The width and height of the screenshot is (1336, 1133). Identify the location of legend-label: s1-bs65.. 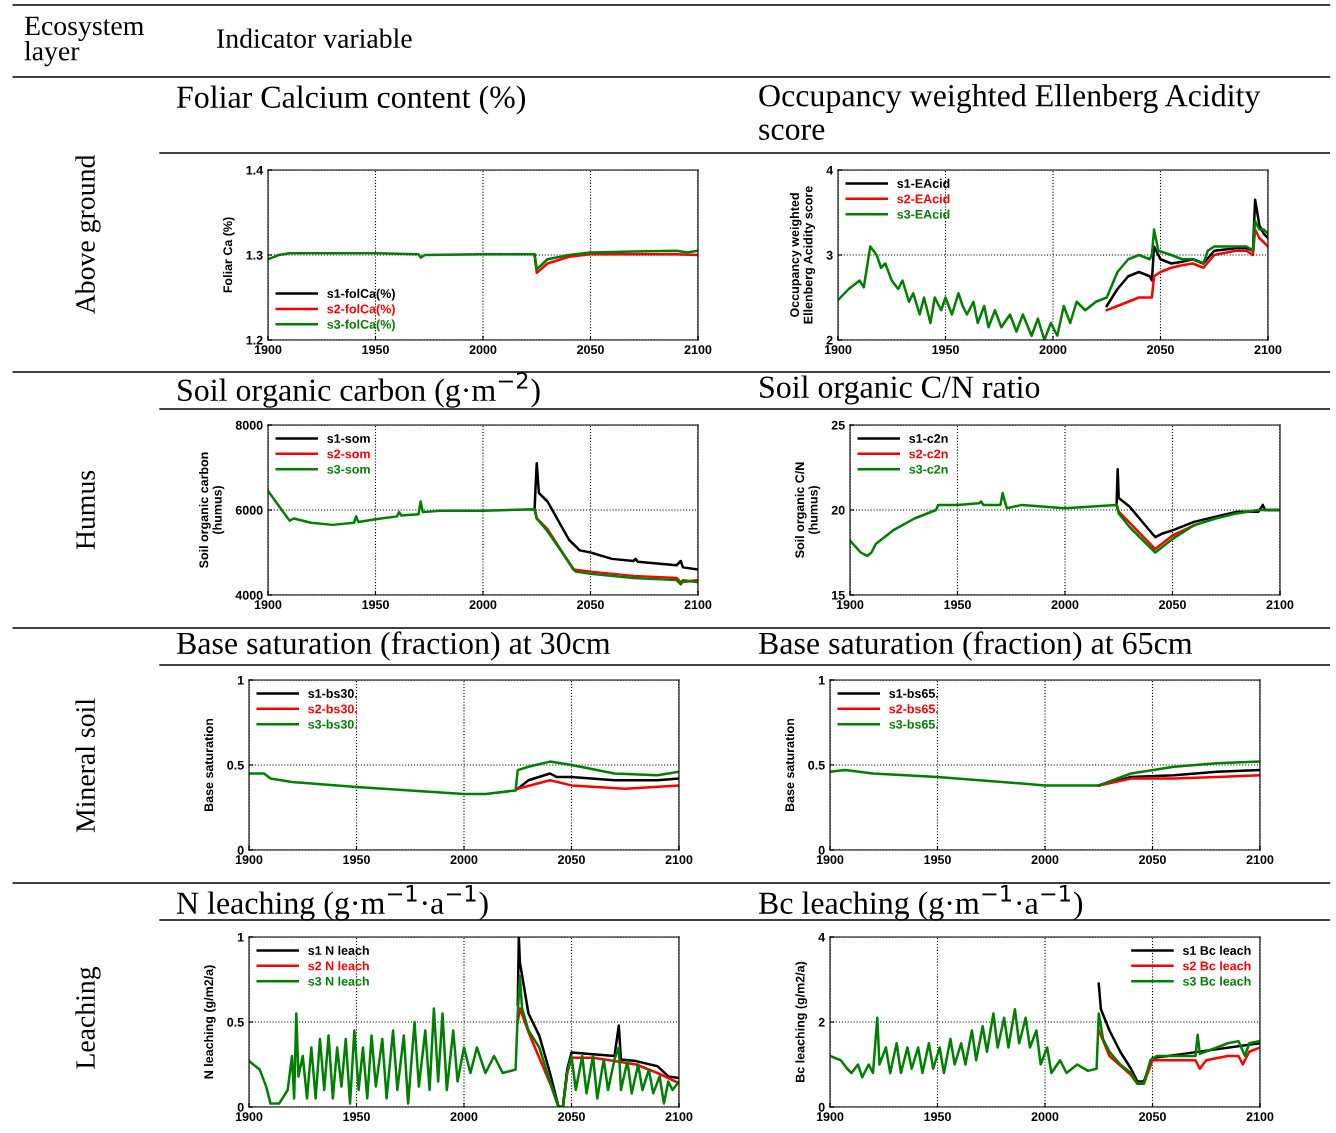
(913, 693).